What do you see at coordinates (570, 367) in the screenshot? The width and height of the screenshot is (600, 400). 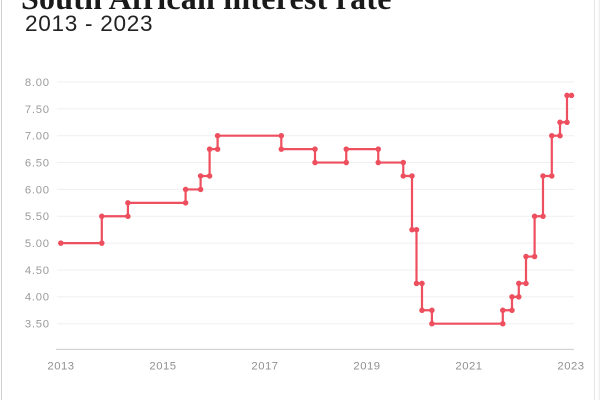 I see `svg-text: 2023` at bounding box center [570, 367].